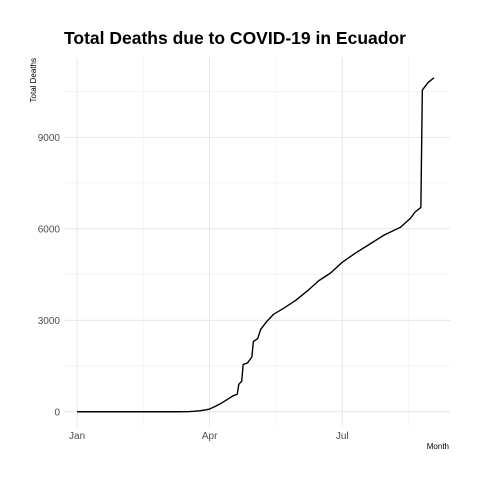 The width and height of the screenshot is (480, 480). Describe the element at coordinates (57, 412) in the screenshot. I see `y-tick-label: 0` at that location.